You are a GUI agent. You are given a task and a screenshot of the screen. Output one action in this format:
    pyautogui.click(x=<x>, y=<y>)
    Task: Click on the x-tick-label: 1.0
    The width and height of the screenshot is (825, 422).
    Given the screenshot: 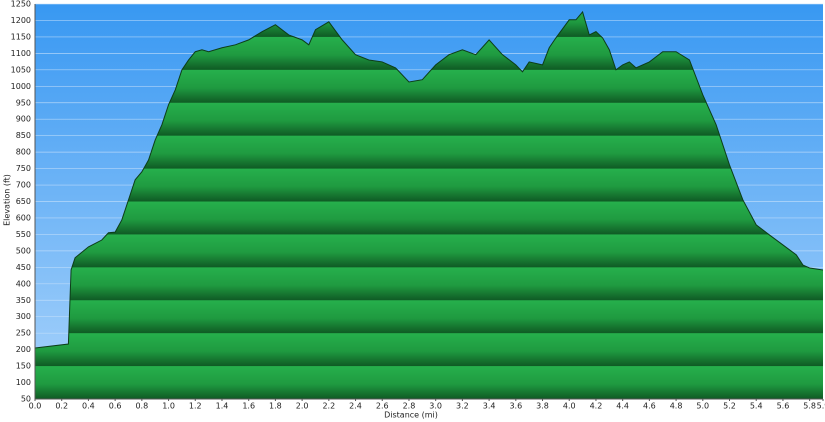 What is the action you would take?
    pyautogui.click(x=168, y=406)
    